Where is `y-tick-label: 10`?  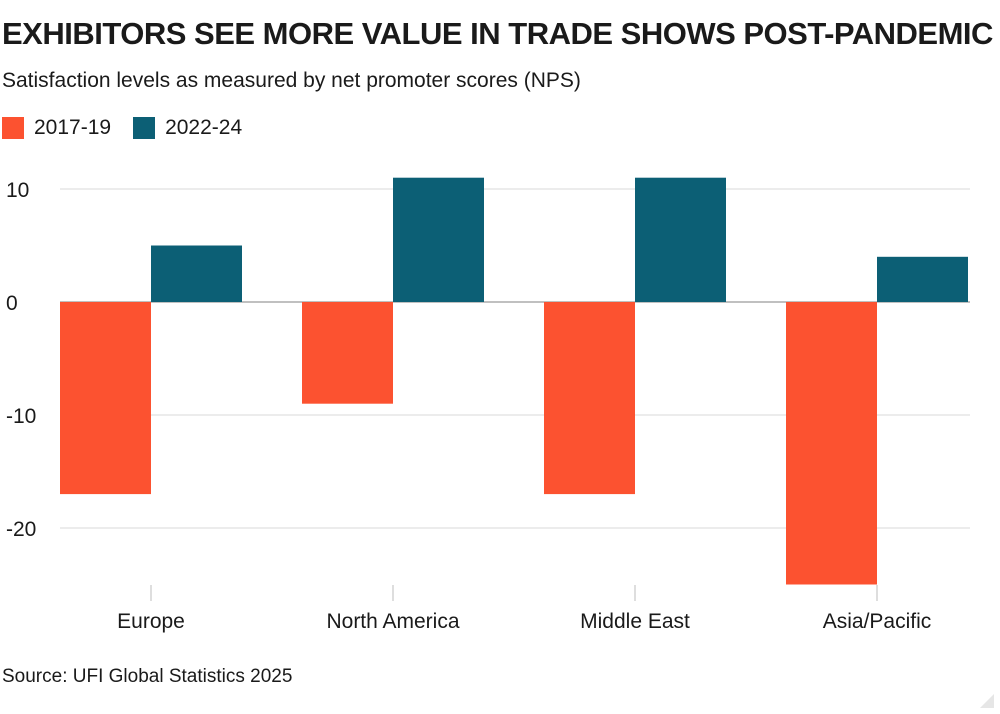
y-tick-label: 10 is located at coordinates (17, 190).